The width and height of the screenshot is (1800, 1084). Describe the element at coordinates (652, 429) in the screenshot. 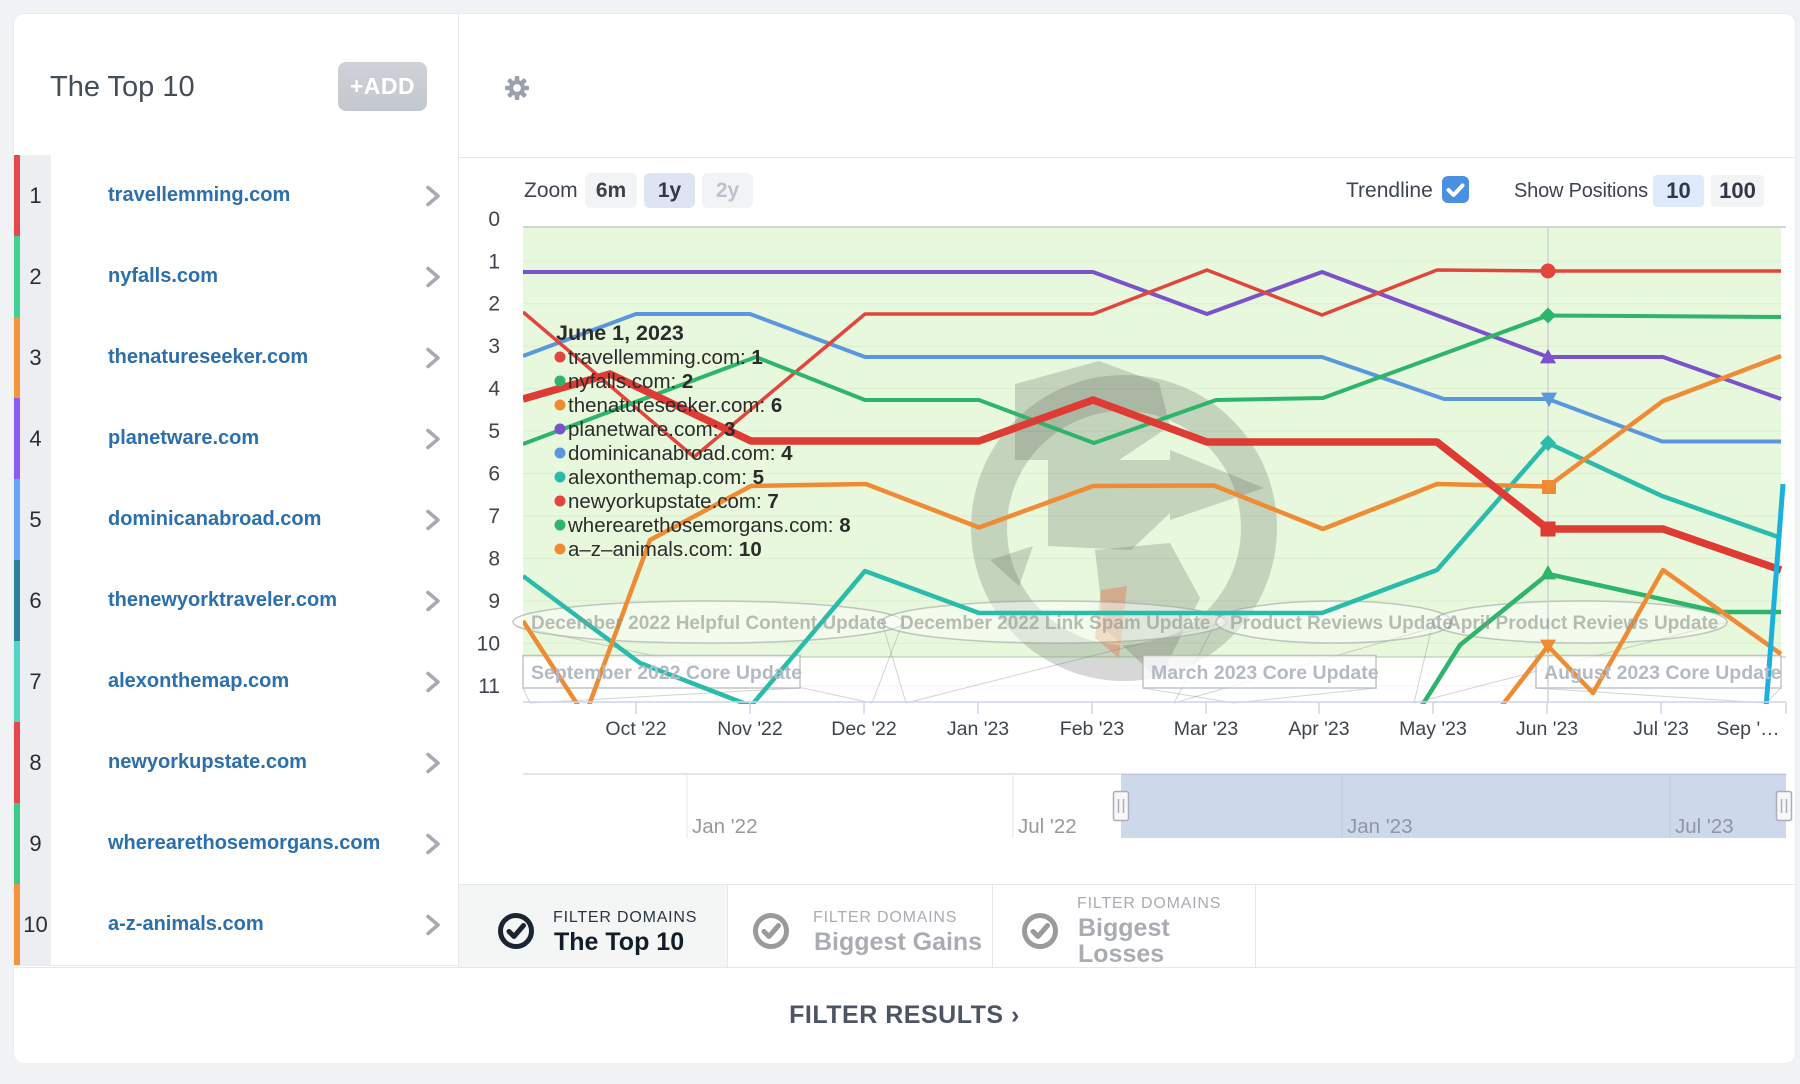

I see `svg-text: planetware.com: 3` at that location.